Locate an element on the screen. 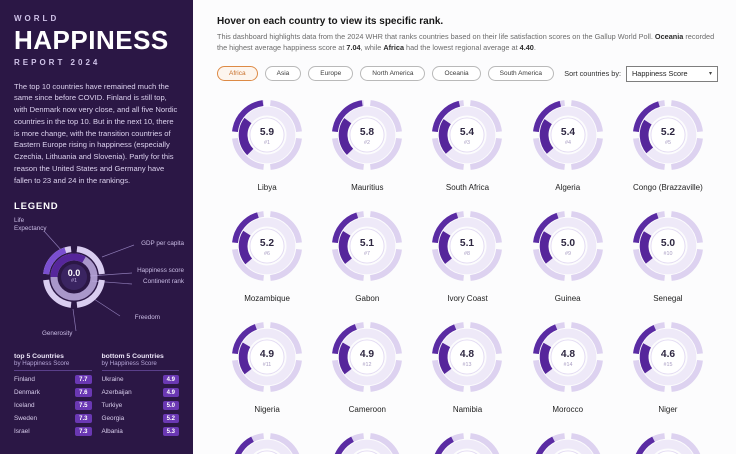  svg-text: #3 is located at coordinates (468, 143).